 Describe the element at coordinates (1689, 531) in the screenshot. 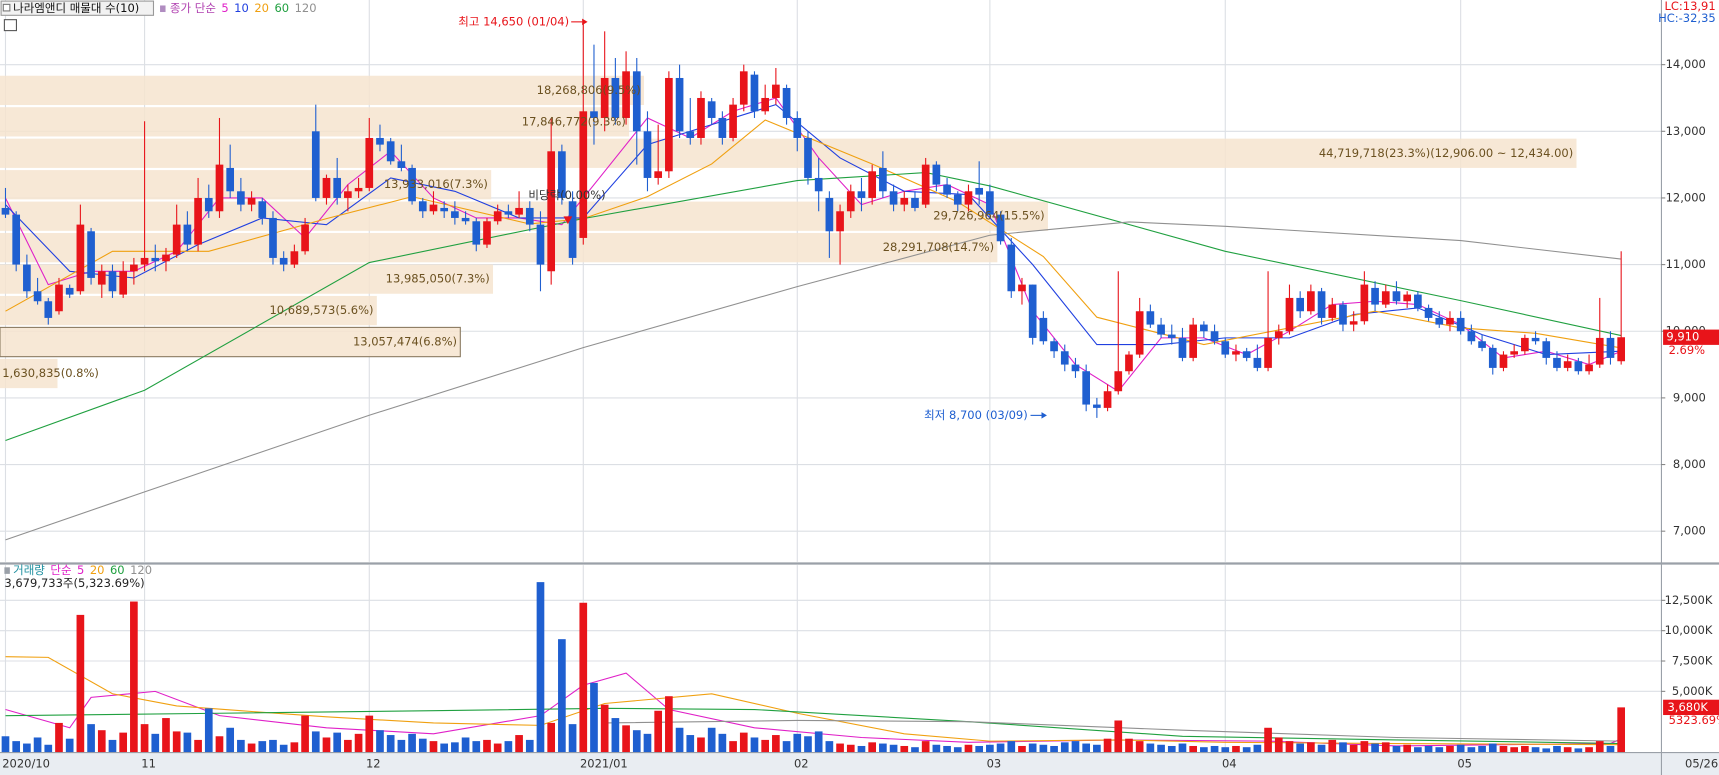

I see `y-tick-label: 7,000` at that location.